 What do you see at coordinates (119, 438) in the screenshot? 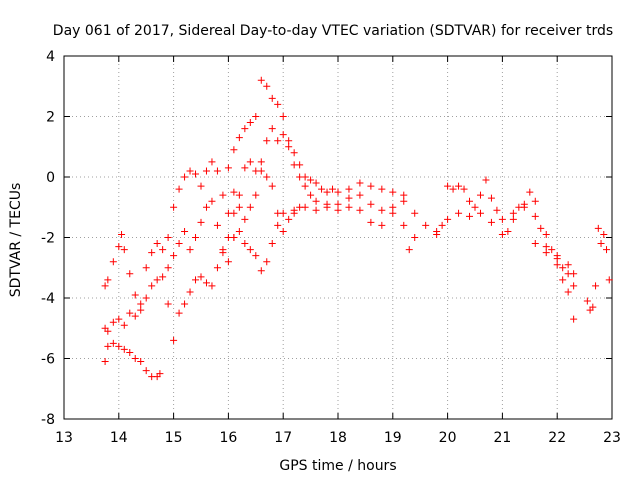
I see `x-tick-label: 14` at bounding box center [119, 438].